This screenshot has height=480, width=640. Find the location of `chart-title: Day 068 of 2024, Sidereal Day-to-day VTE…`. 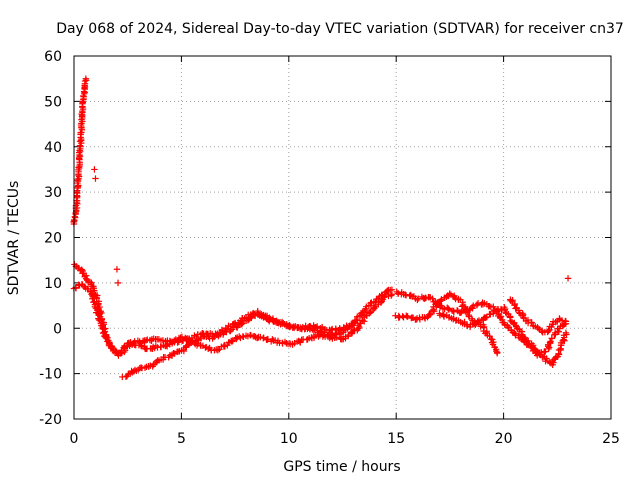

chart-title: Day 068 of 2024, Sidereal Day-to-day VTE… is located at coordinates (340, 29).